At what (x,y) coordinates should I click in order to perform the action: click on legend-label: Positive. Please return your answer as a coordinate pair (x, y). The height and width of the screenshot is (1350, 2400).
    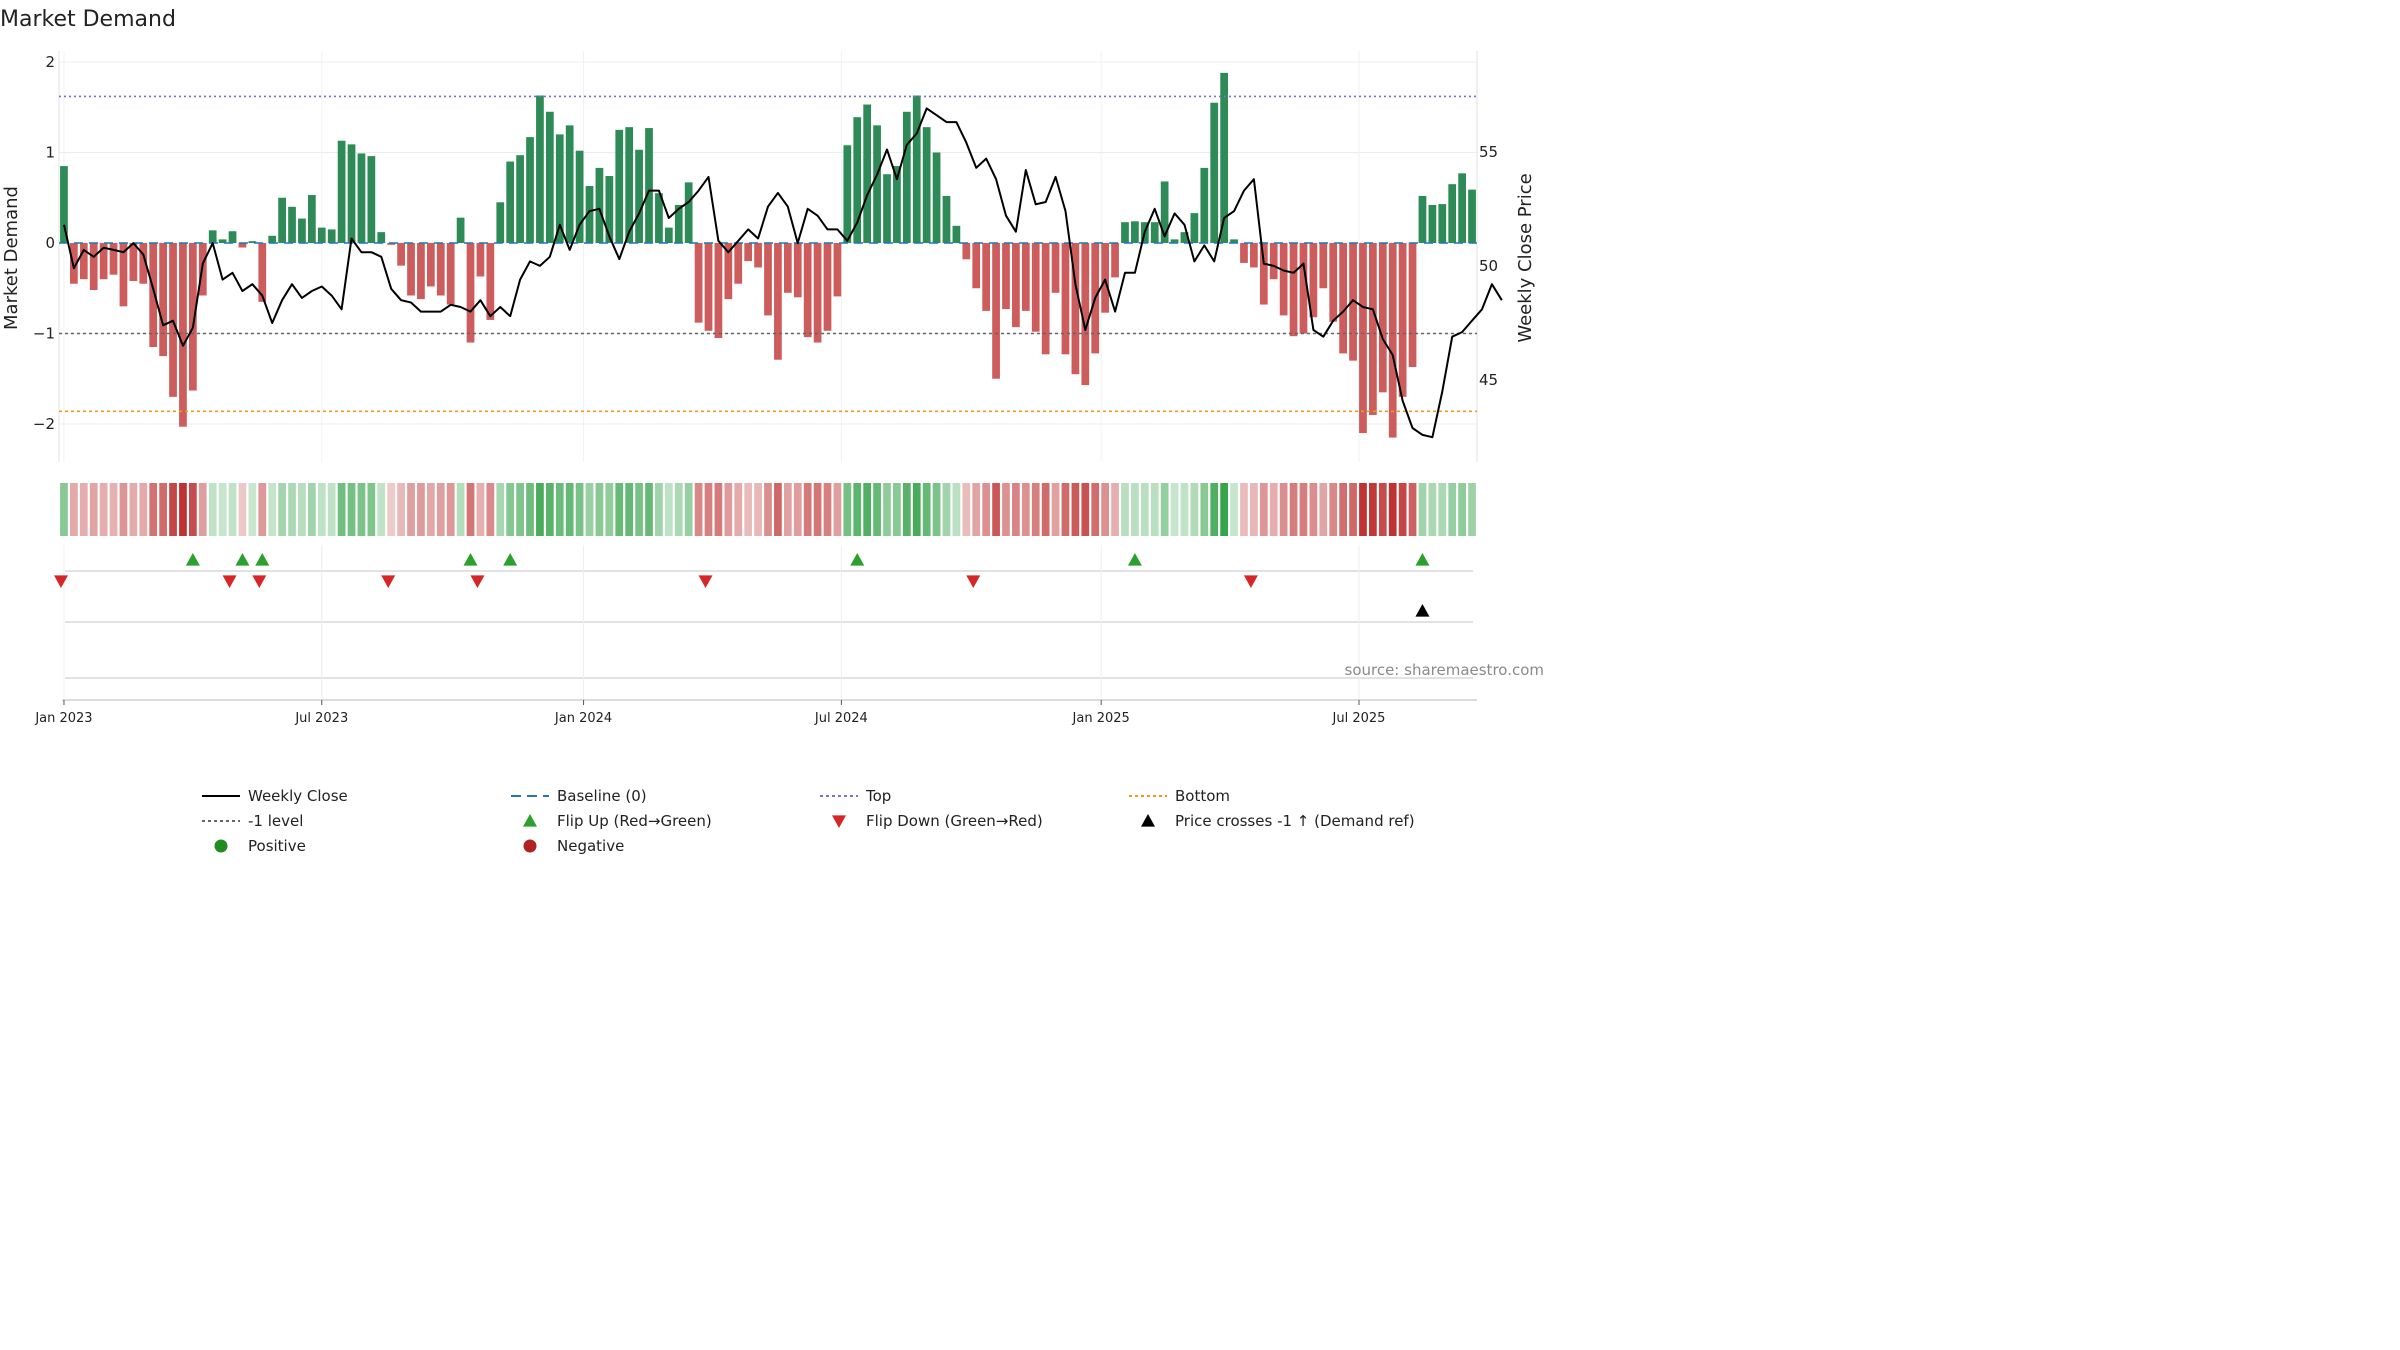
    Looking at the image, I should click on (277, 846).